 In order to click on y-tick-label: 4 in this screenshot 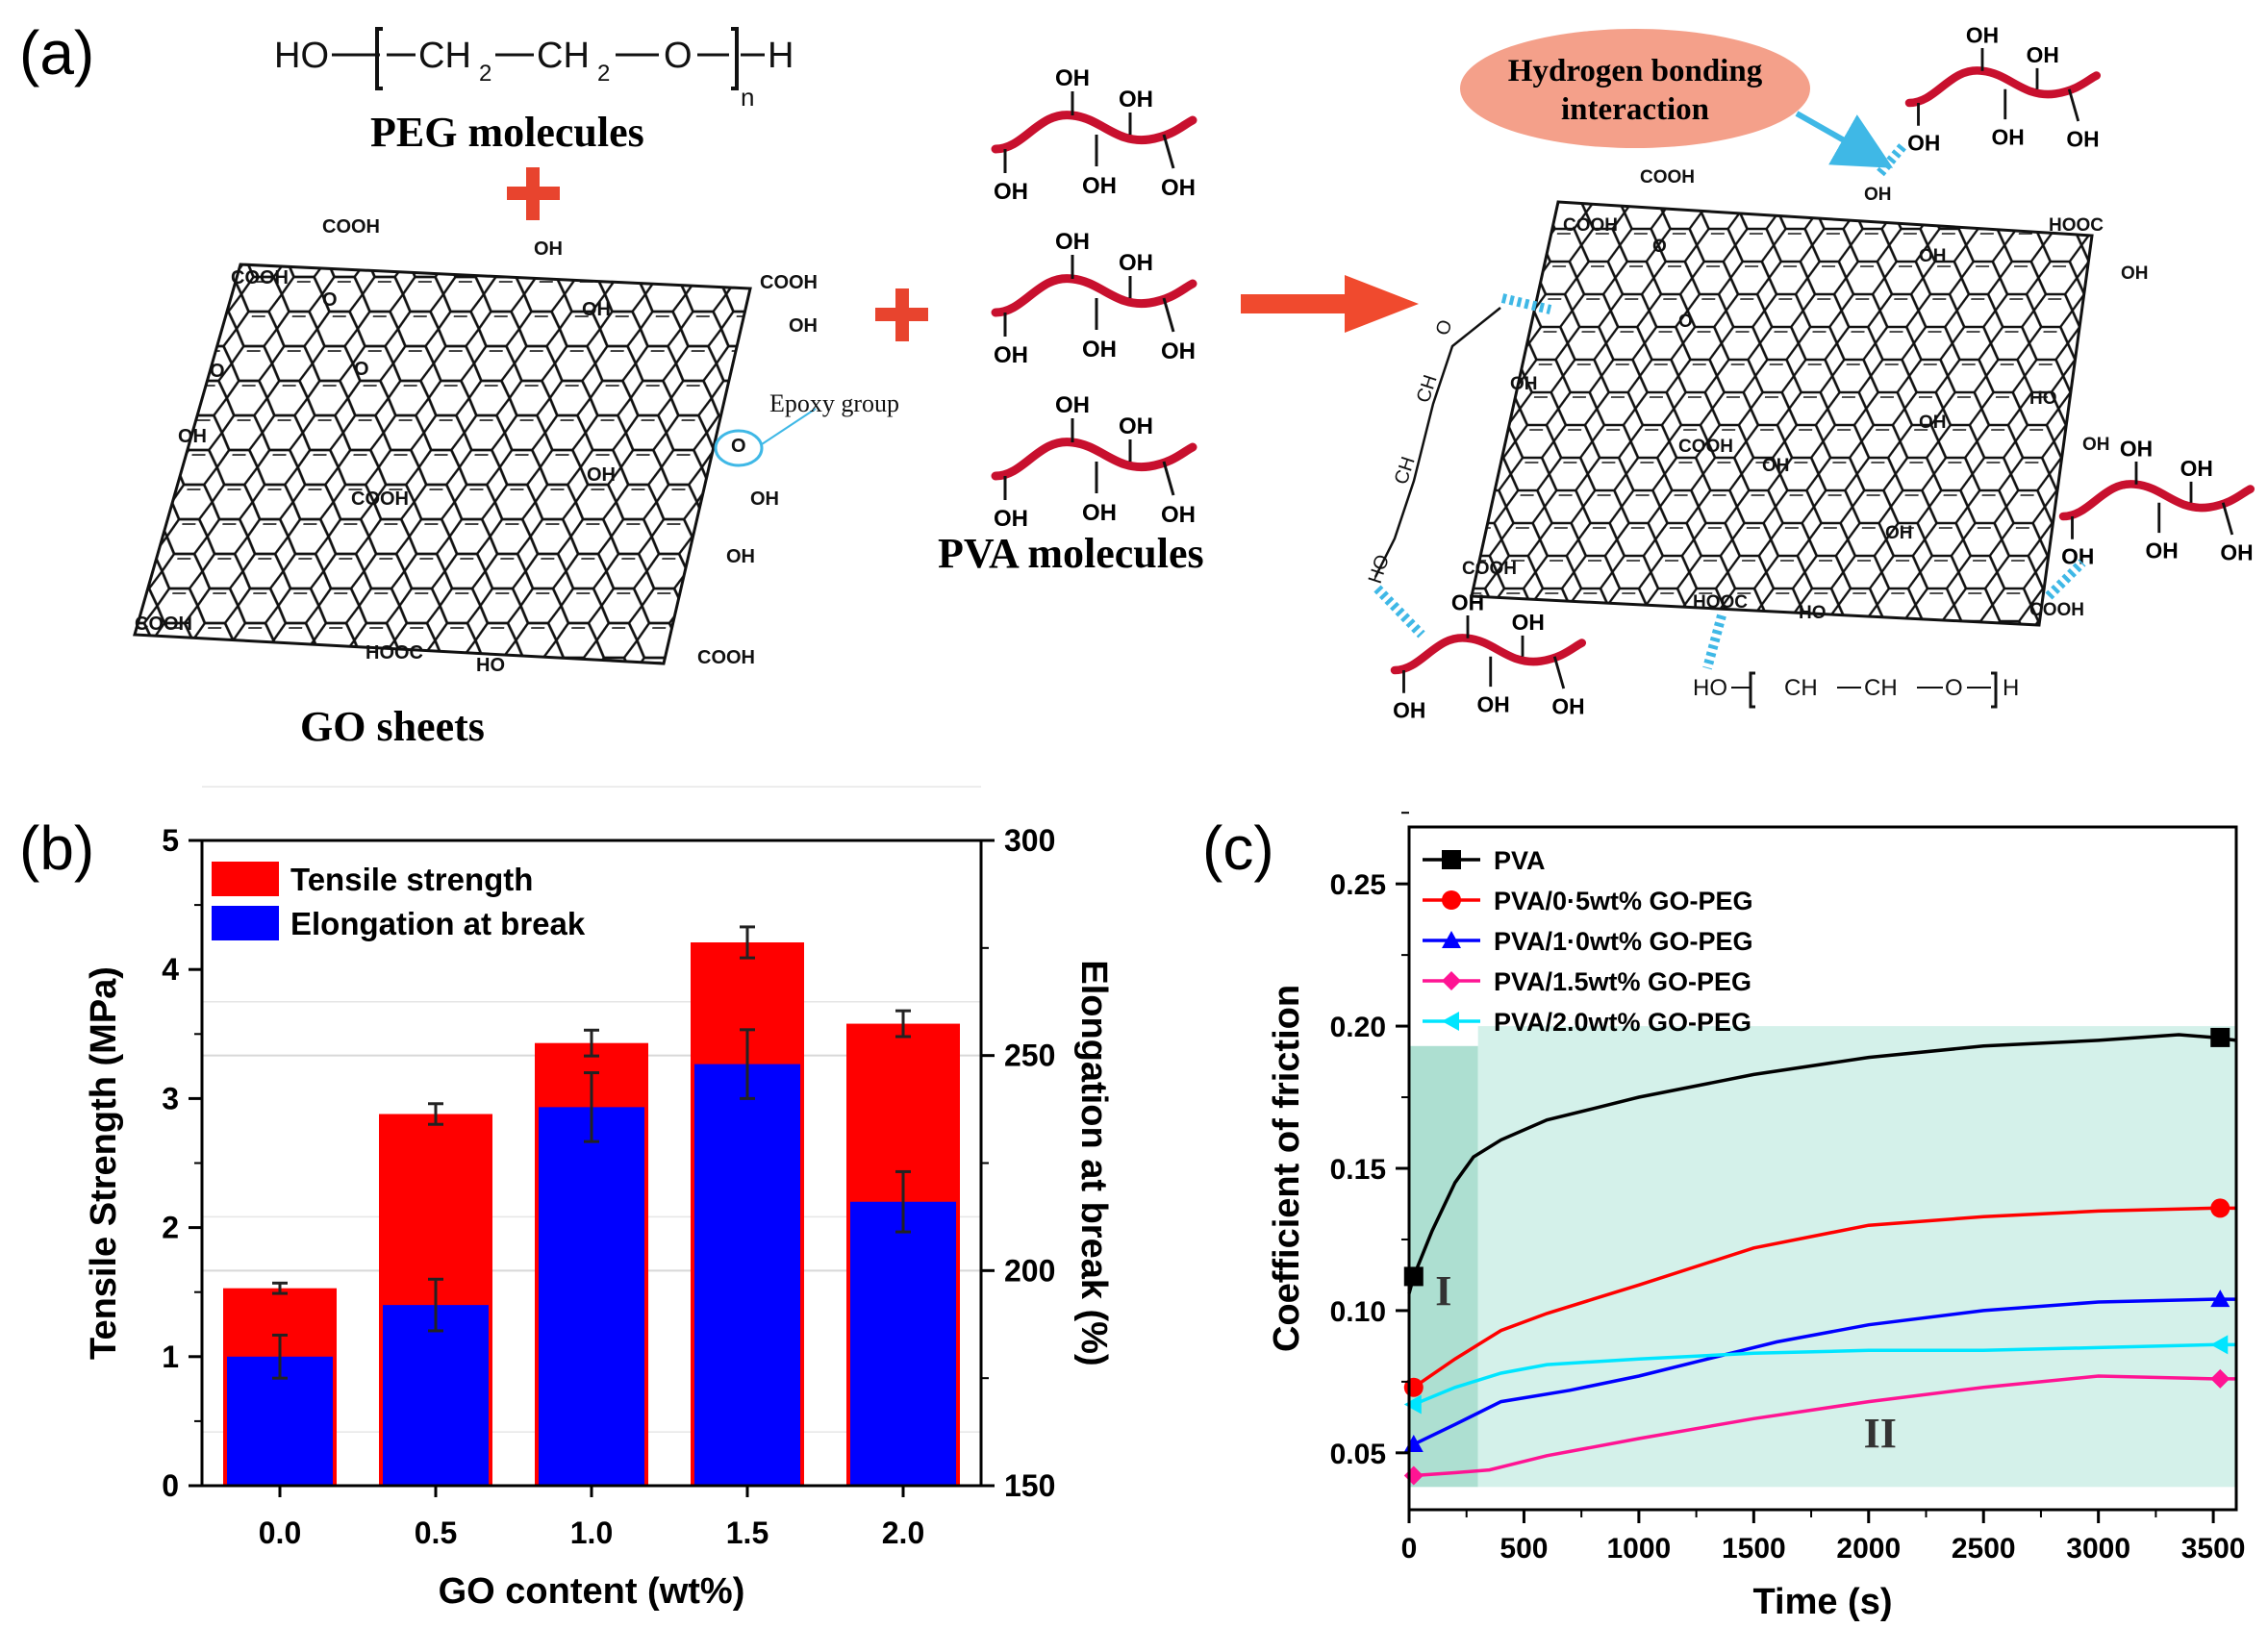, I will do `click(171, 970)`.